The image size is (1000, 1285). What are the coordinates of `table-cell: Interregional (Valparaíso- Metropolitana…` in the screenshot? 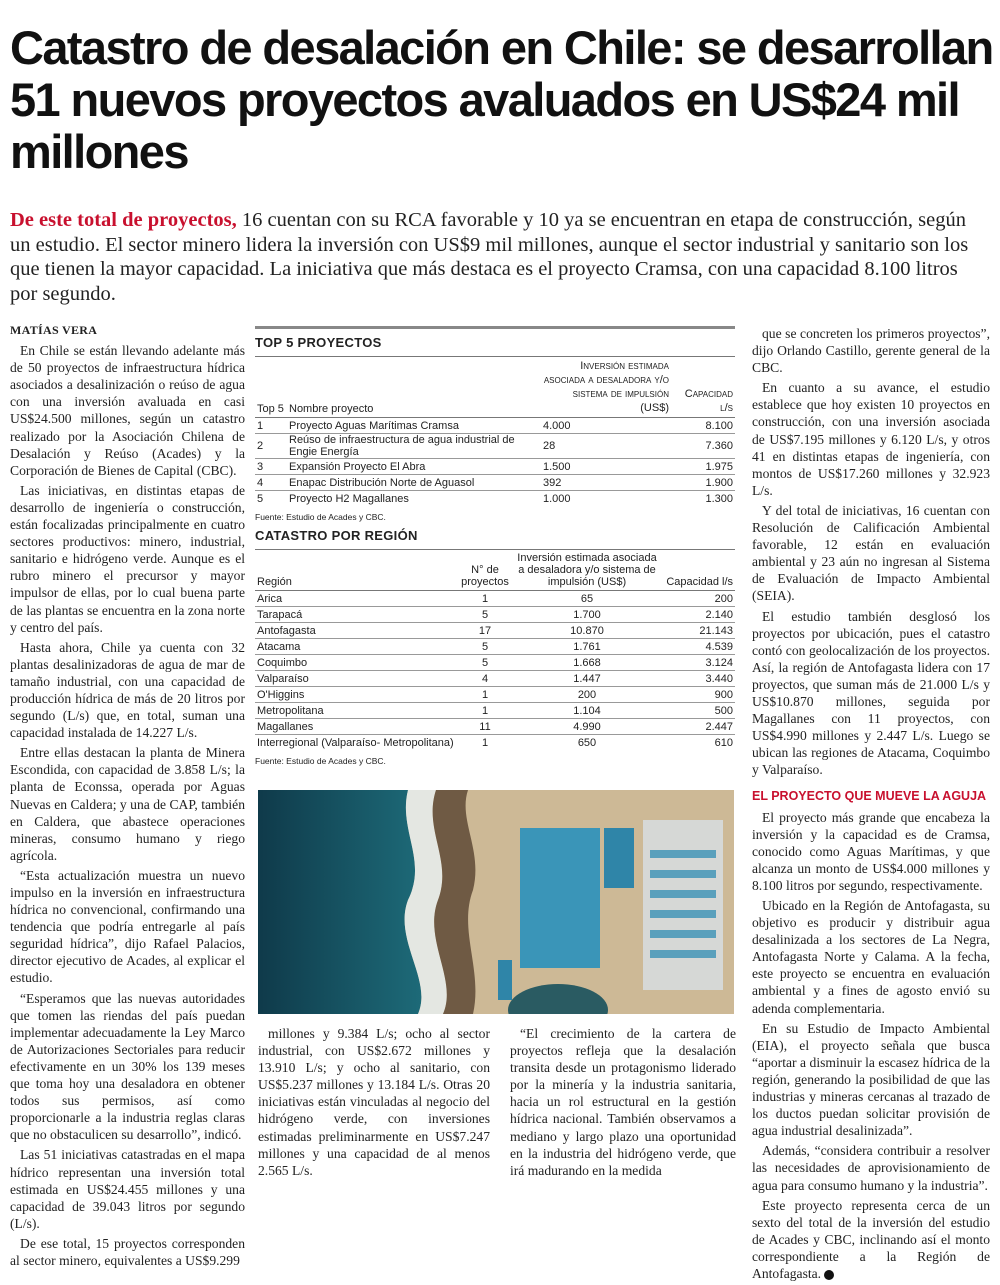 It's located at (355, 742).